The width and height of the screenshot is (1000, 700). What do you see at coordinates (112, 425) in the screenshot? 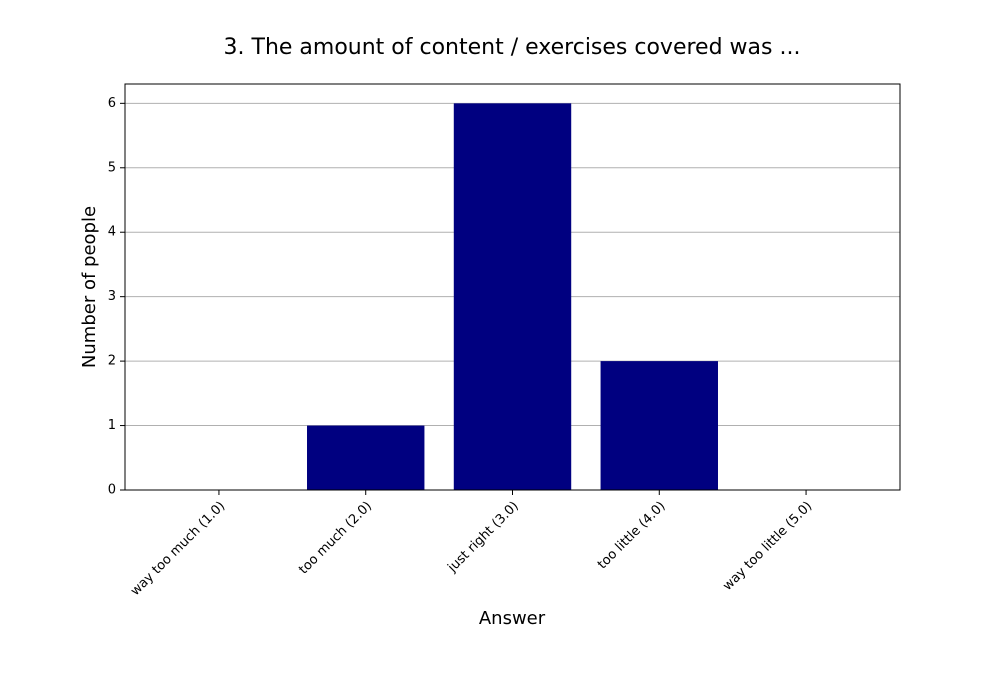
I see `y-tick-label: 1` at bounding box center [112, 425].